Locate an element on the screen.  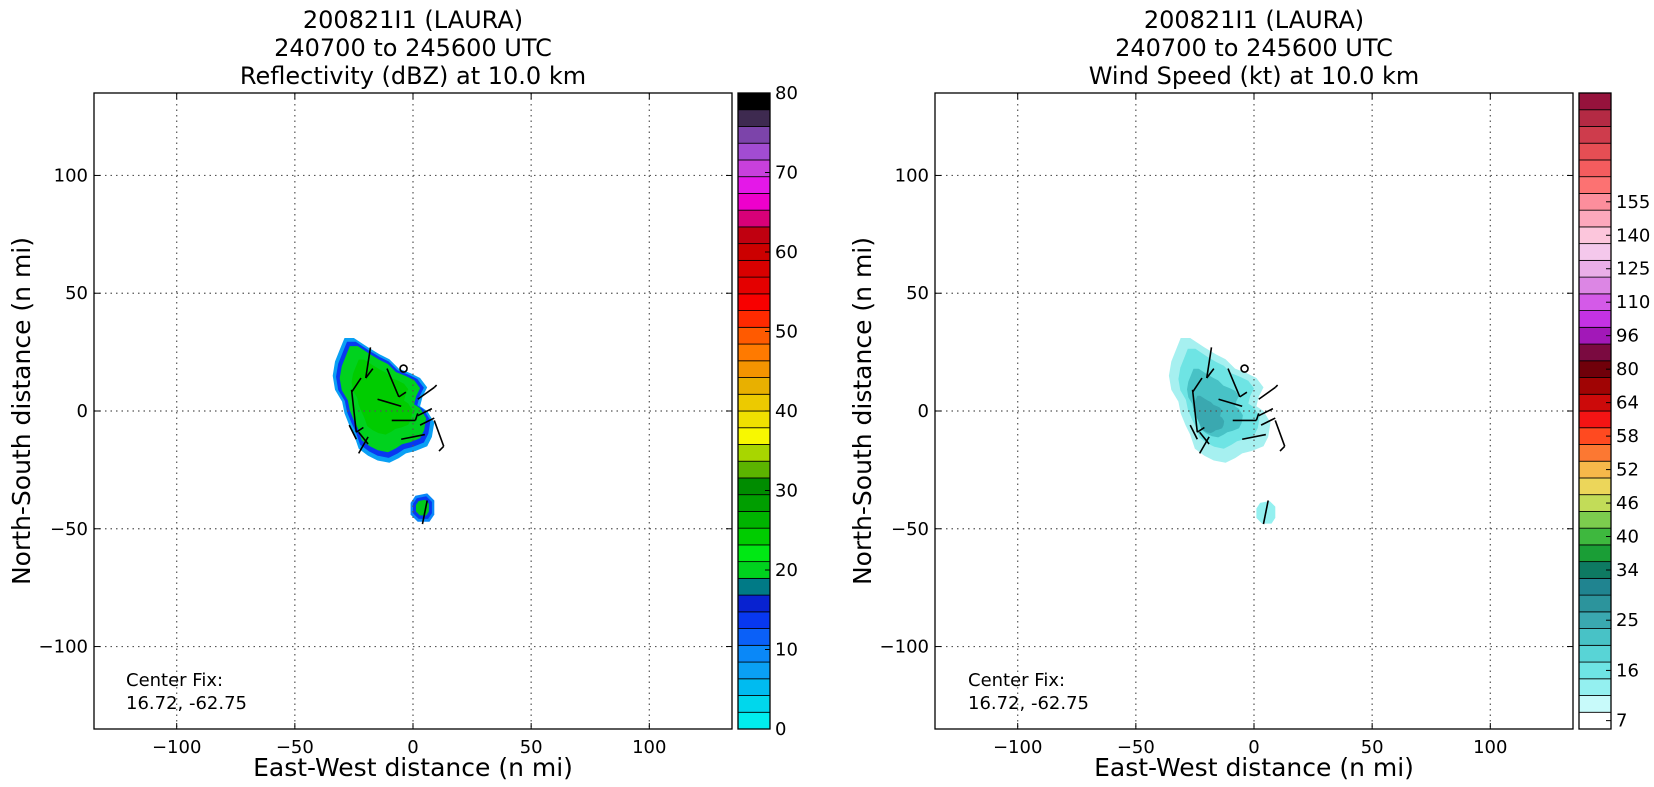
colorbar-tick-label: 34 is located at coordinates (1627, 570).